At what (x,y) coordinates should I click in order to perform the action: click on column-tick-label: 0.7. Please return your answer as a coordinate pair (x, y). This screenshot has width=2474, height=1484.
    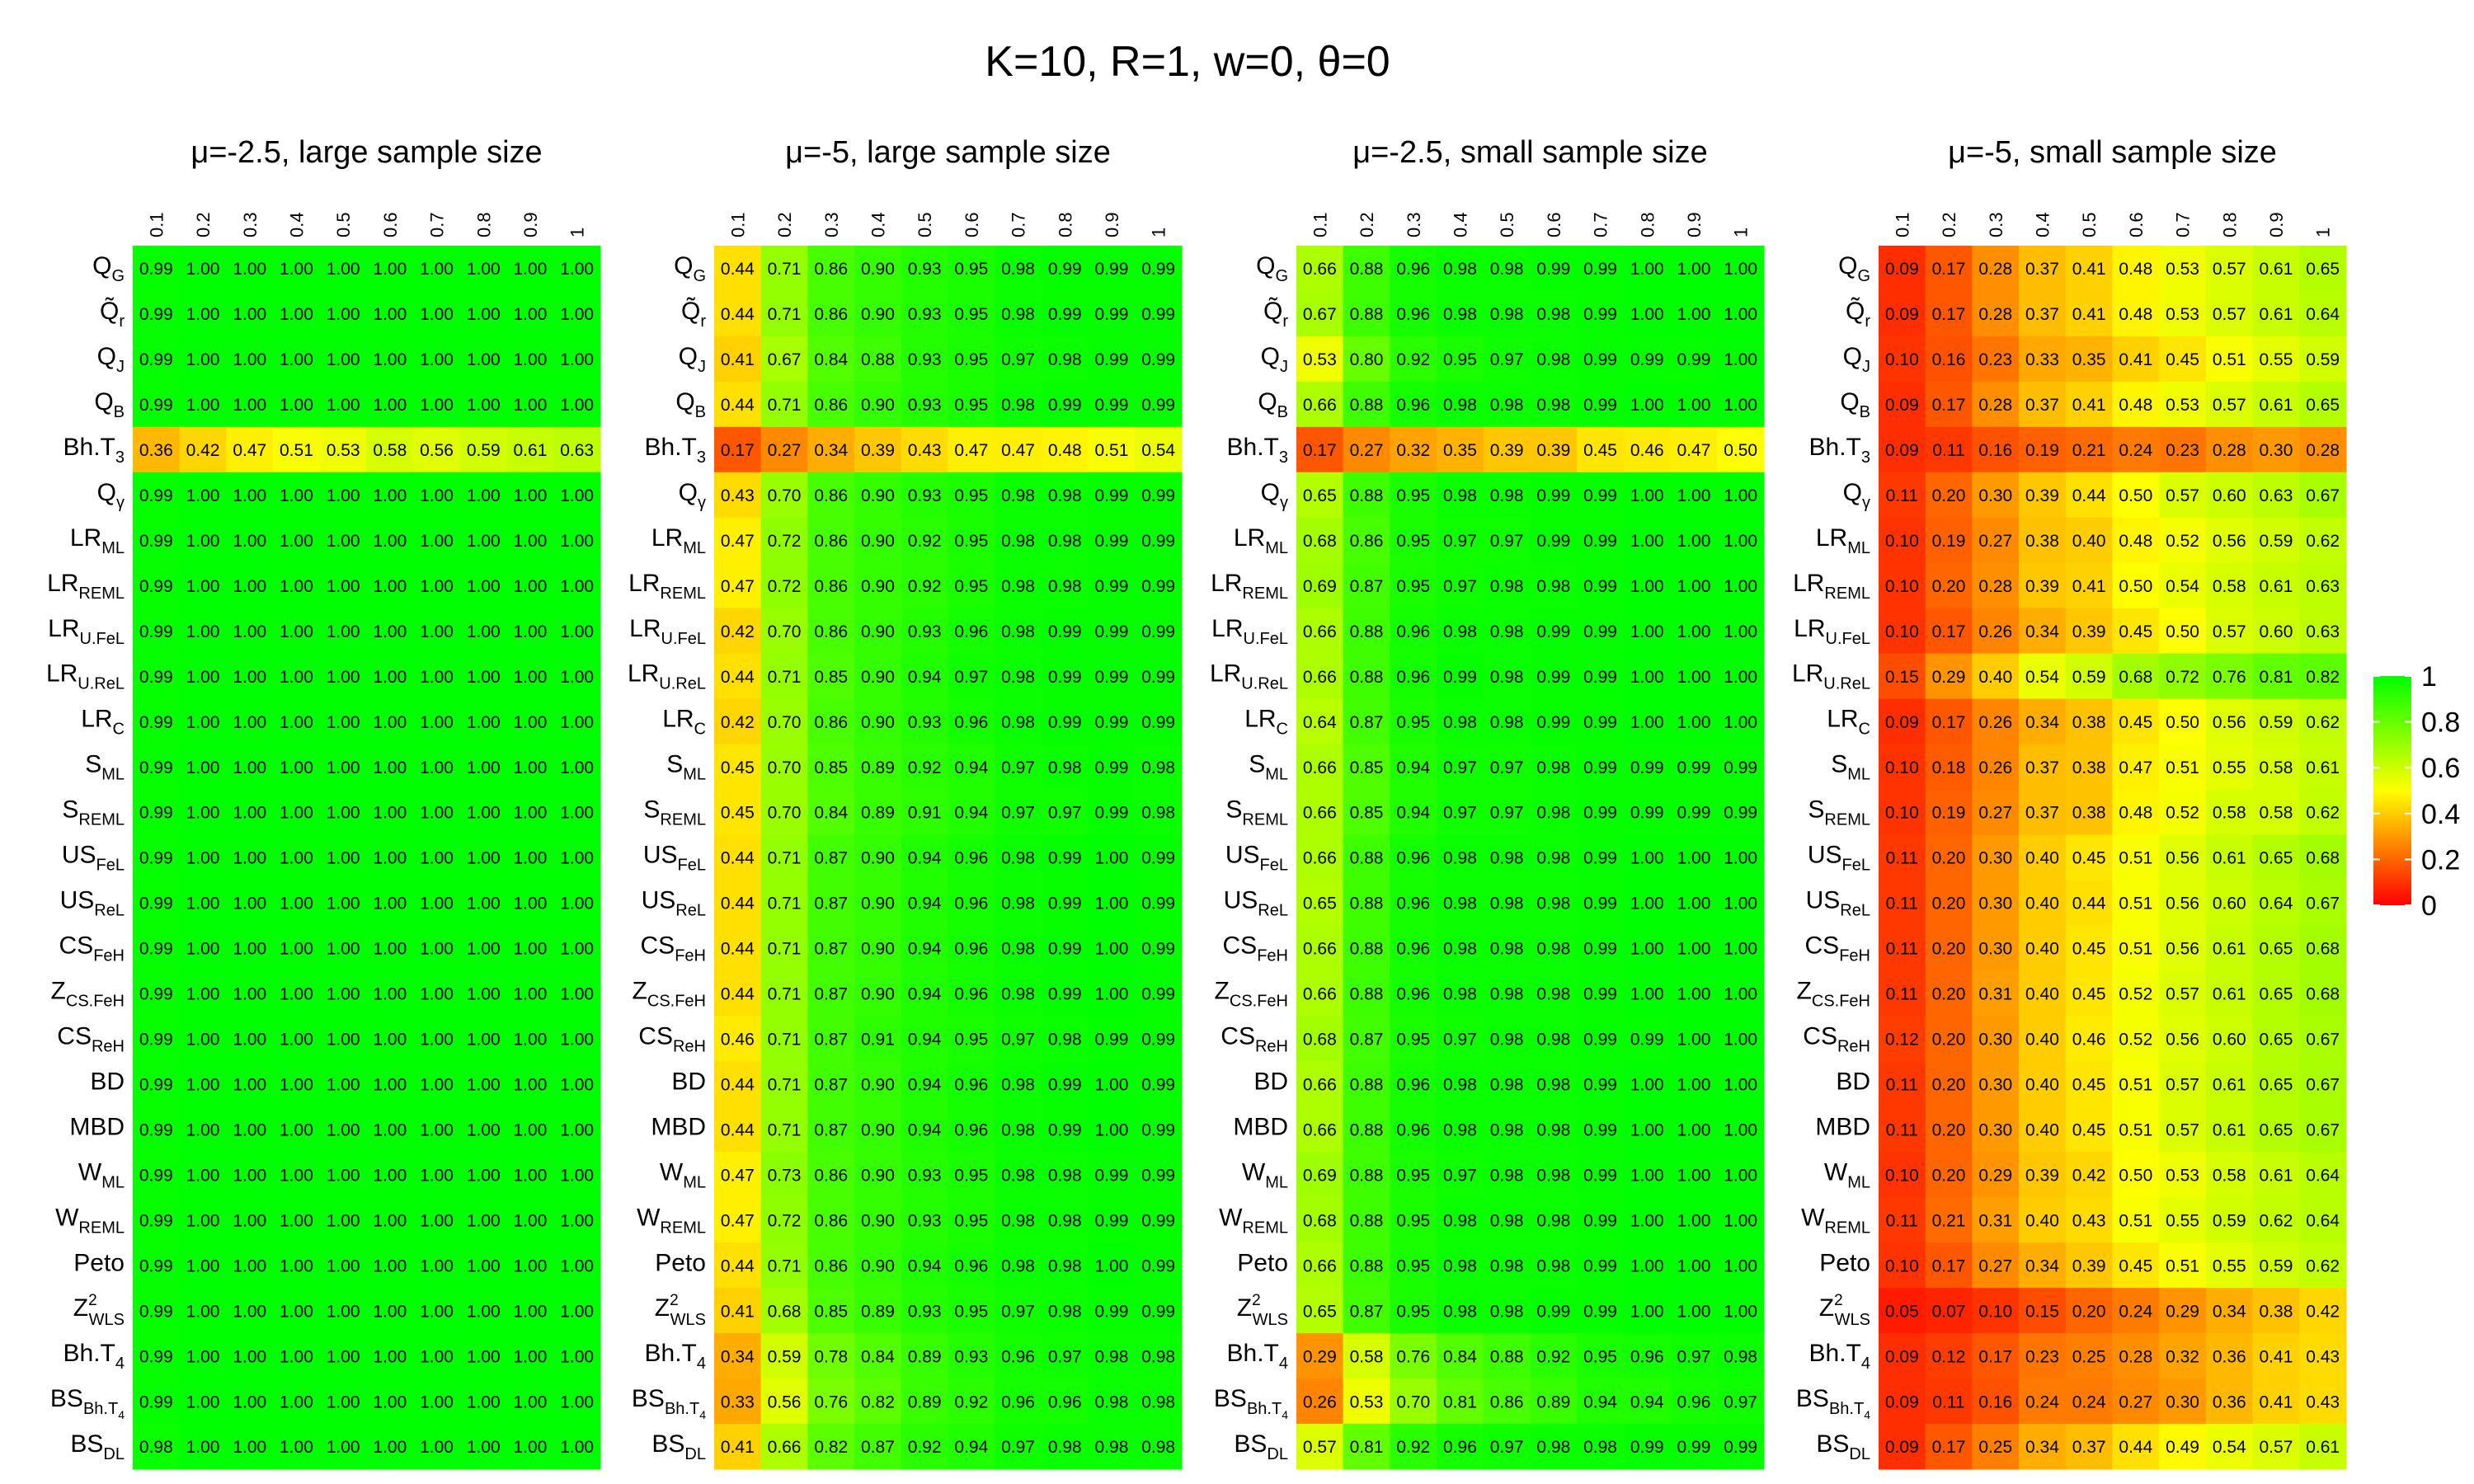
    Looking at the image, I should click on (437, 224).